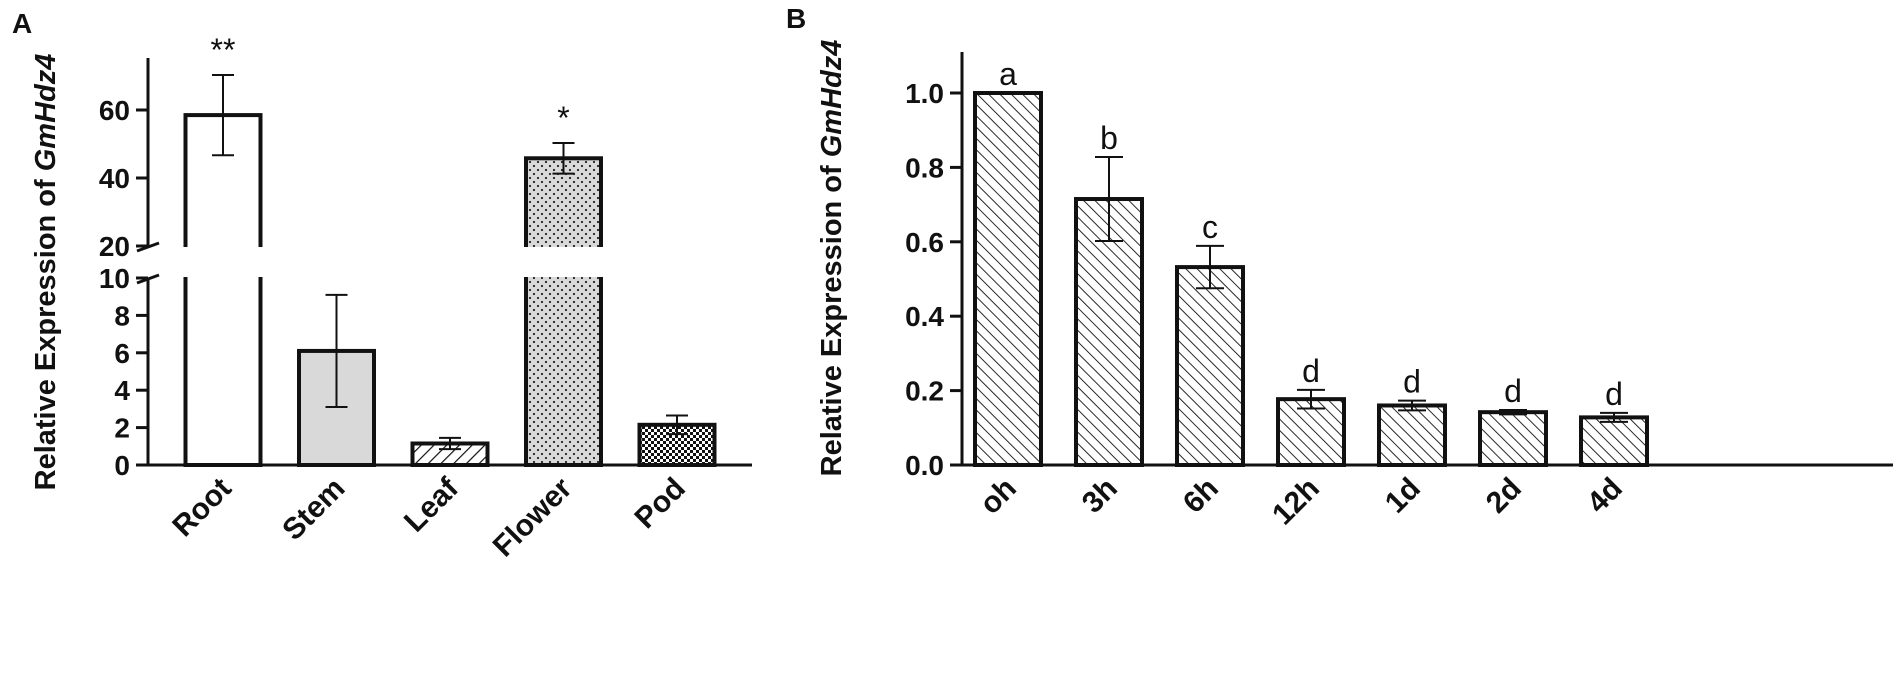 The width and height of the screenshot is (1904, 696). I want to click on x-tick-label-stem: Stem, so click(313, 509).